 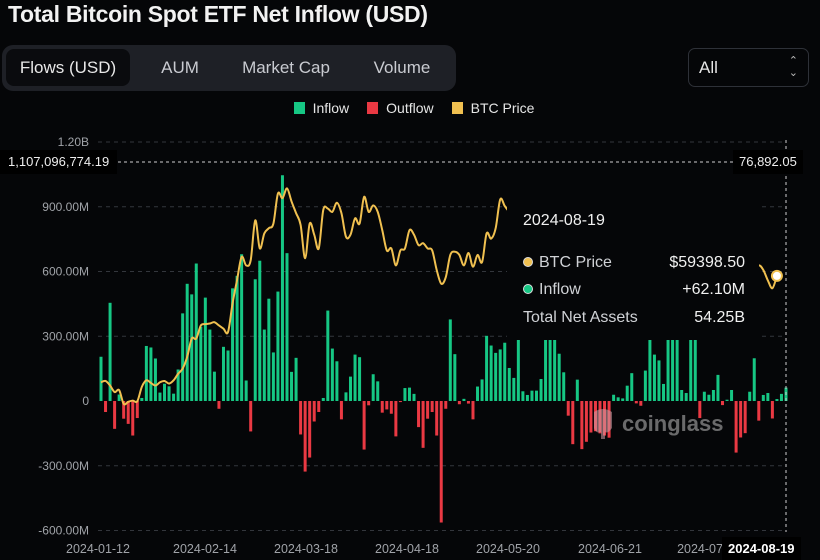 I want to click on y-tick-label: 0, so click(x=85, y=401).